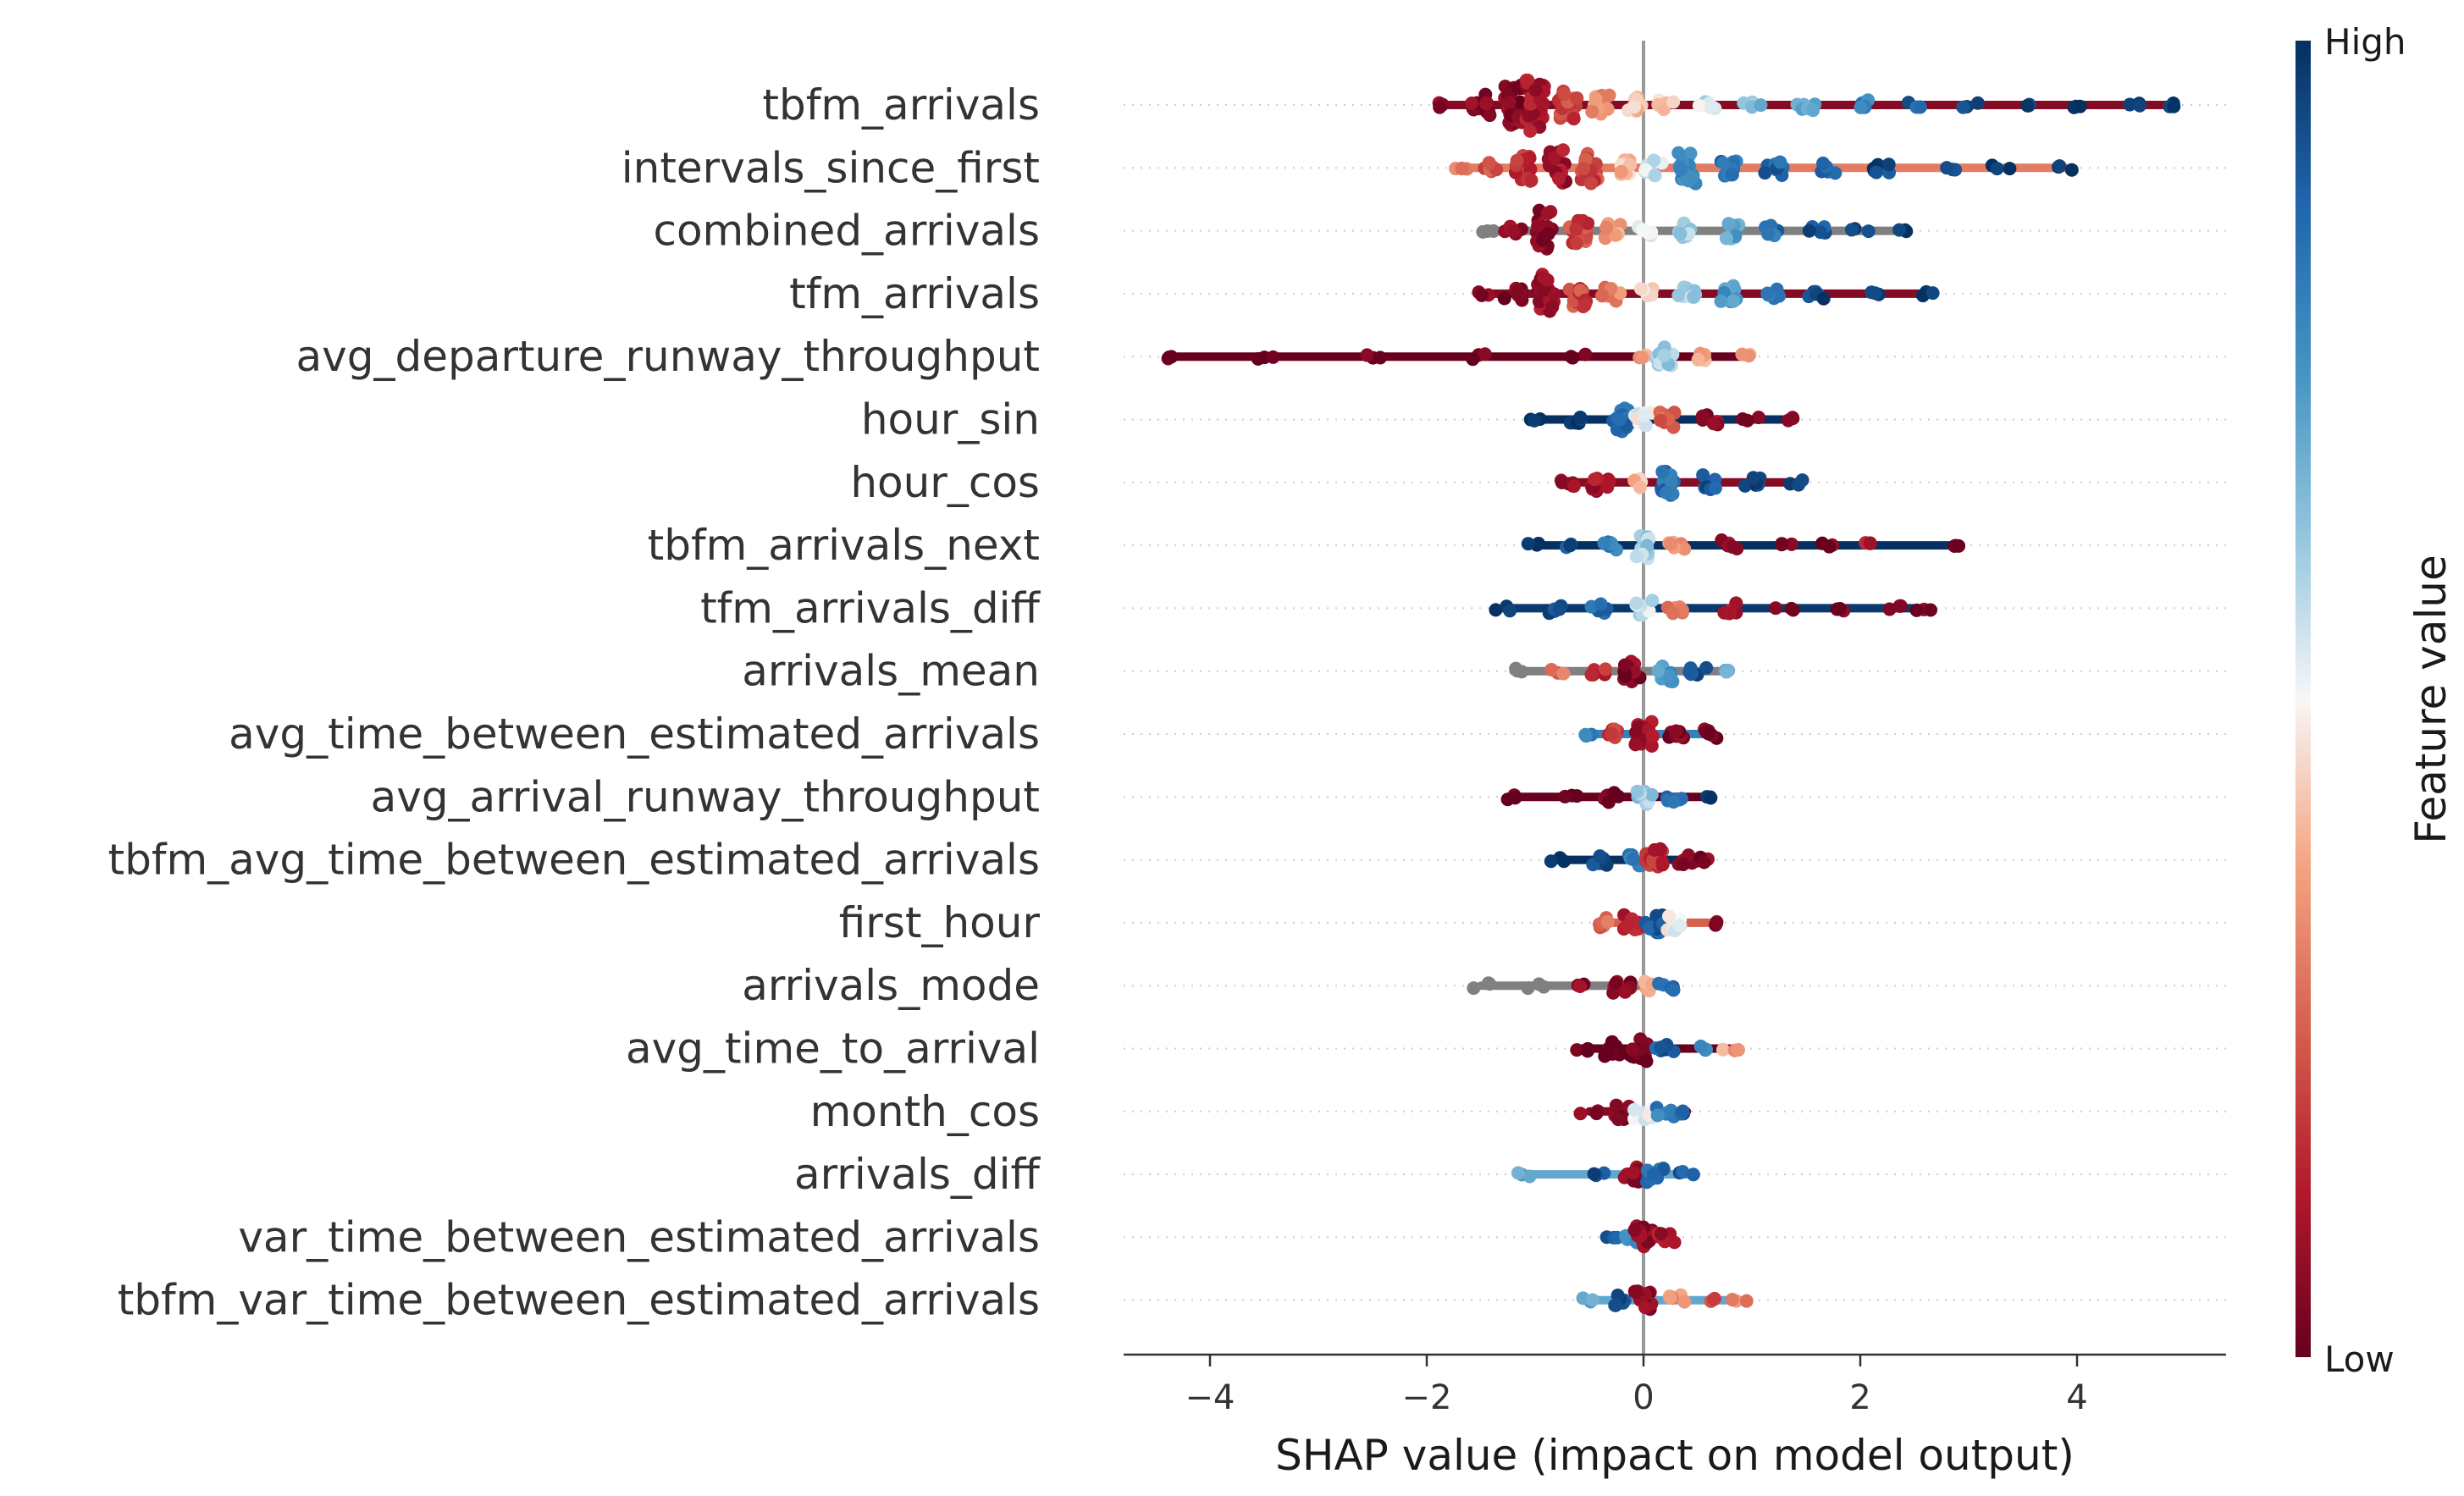 This screenshot has width=2464, height=1496. What do you see at coordinates (831, 167) in the screenshot?
I see `feature-label: intervals_since_first` at bounding box center [831, 167].